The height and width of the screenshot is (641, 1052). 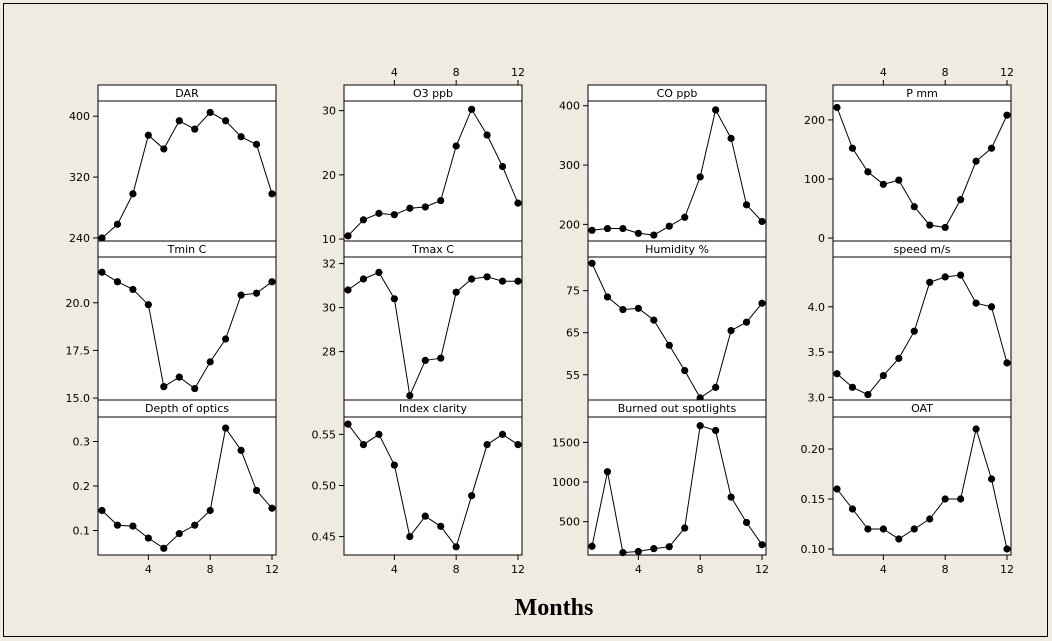 I want to click on y-tick-label: 0.3, so click(x=82, y=441).